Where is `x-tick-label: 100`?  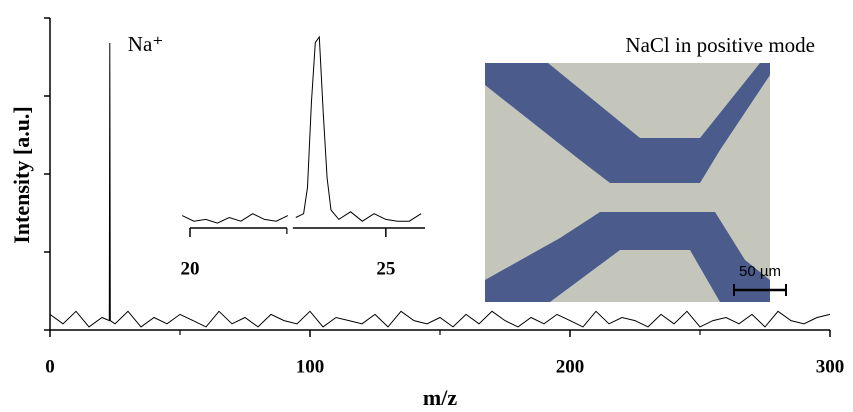
x-tick-label: 100 is located at coordinates (310, 366).